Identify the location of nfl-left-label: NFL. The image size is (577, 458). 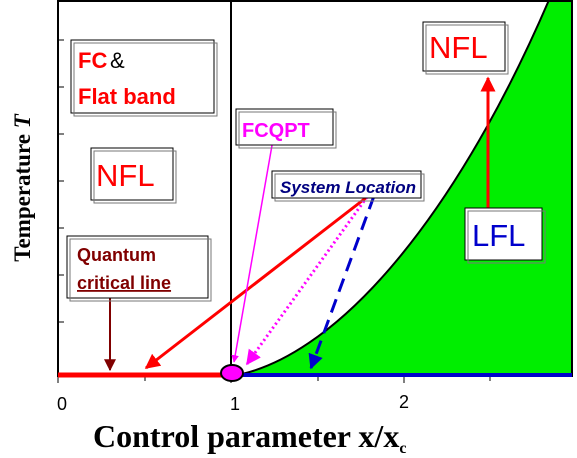
(125, 175).